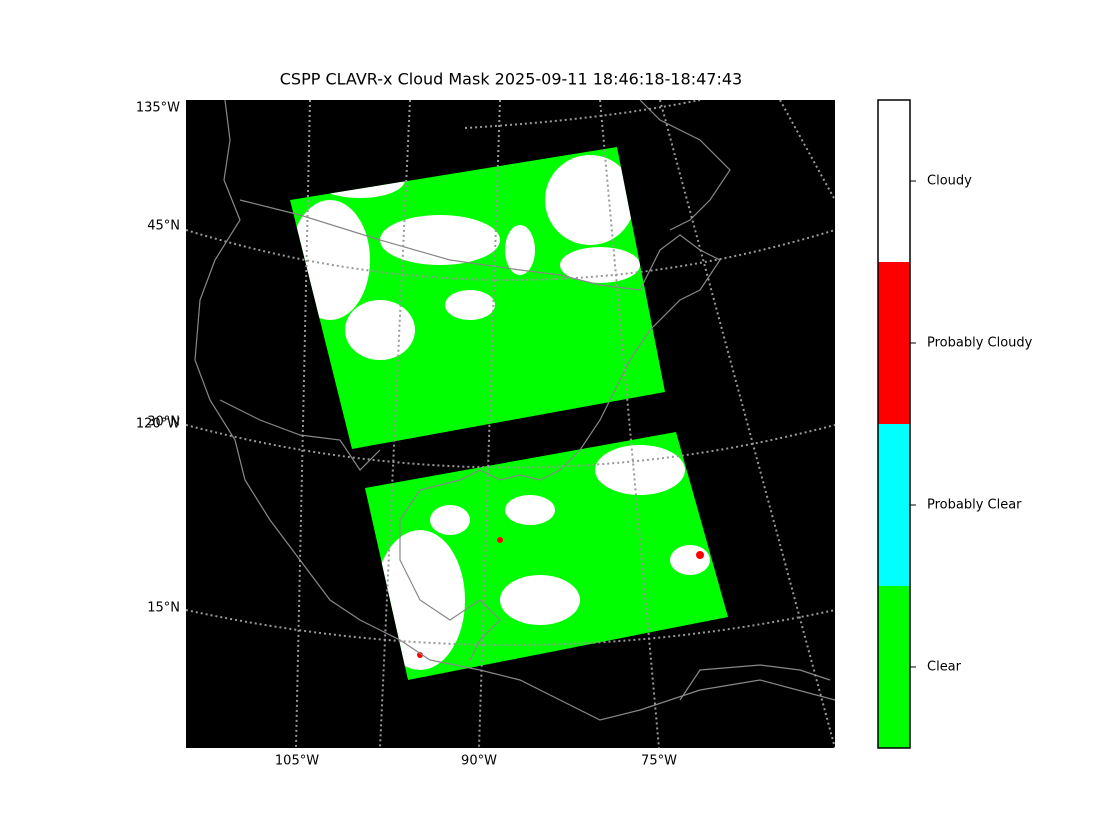  I want to click on lon-label: 75°W, so click(659, 761).